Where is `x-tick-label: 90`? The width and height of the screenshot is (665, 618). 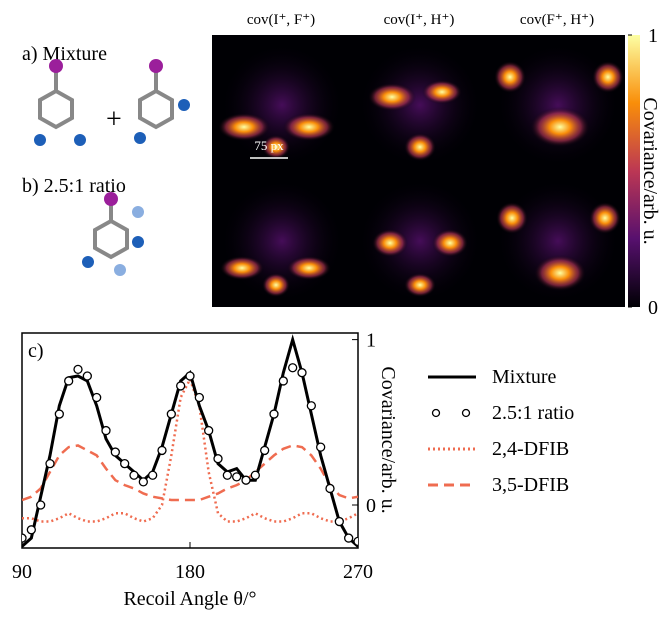 x-tick-label: 90 is located at coordinates (22, 572).